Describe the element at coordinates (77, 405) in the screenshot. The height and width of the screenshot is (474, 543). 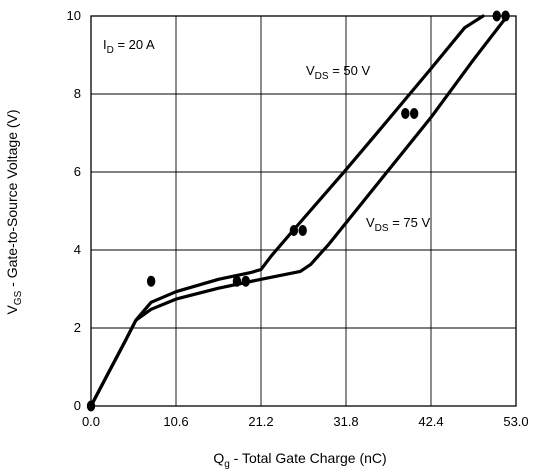
I see `y-tick-label: 0` at that location.